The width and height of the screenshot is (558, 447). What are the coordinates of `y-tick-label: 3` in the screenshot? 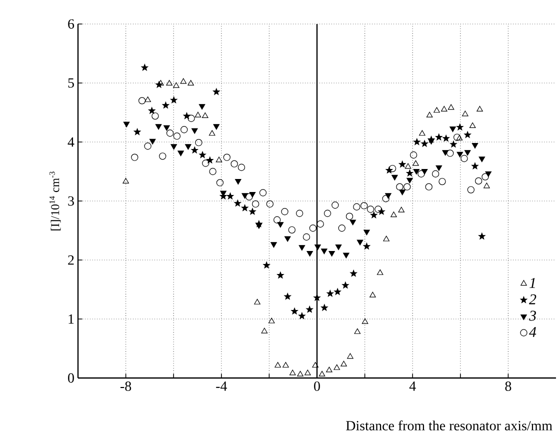 It's located at (71, 201).